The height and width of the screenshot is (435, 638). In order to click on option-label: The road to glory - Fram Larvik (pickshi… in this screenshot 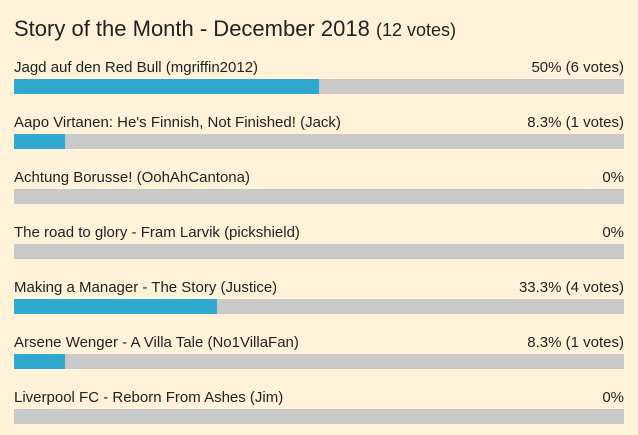, I will do `click(157, 232)`.